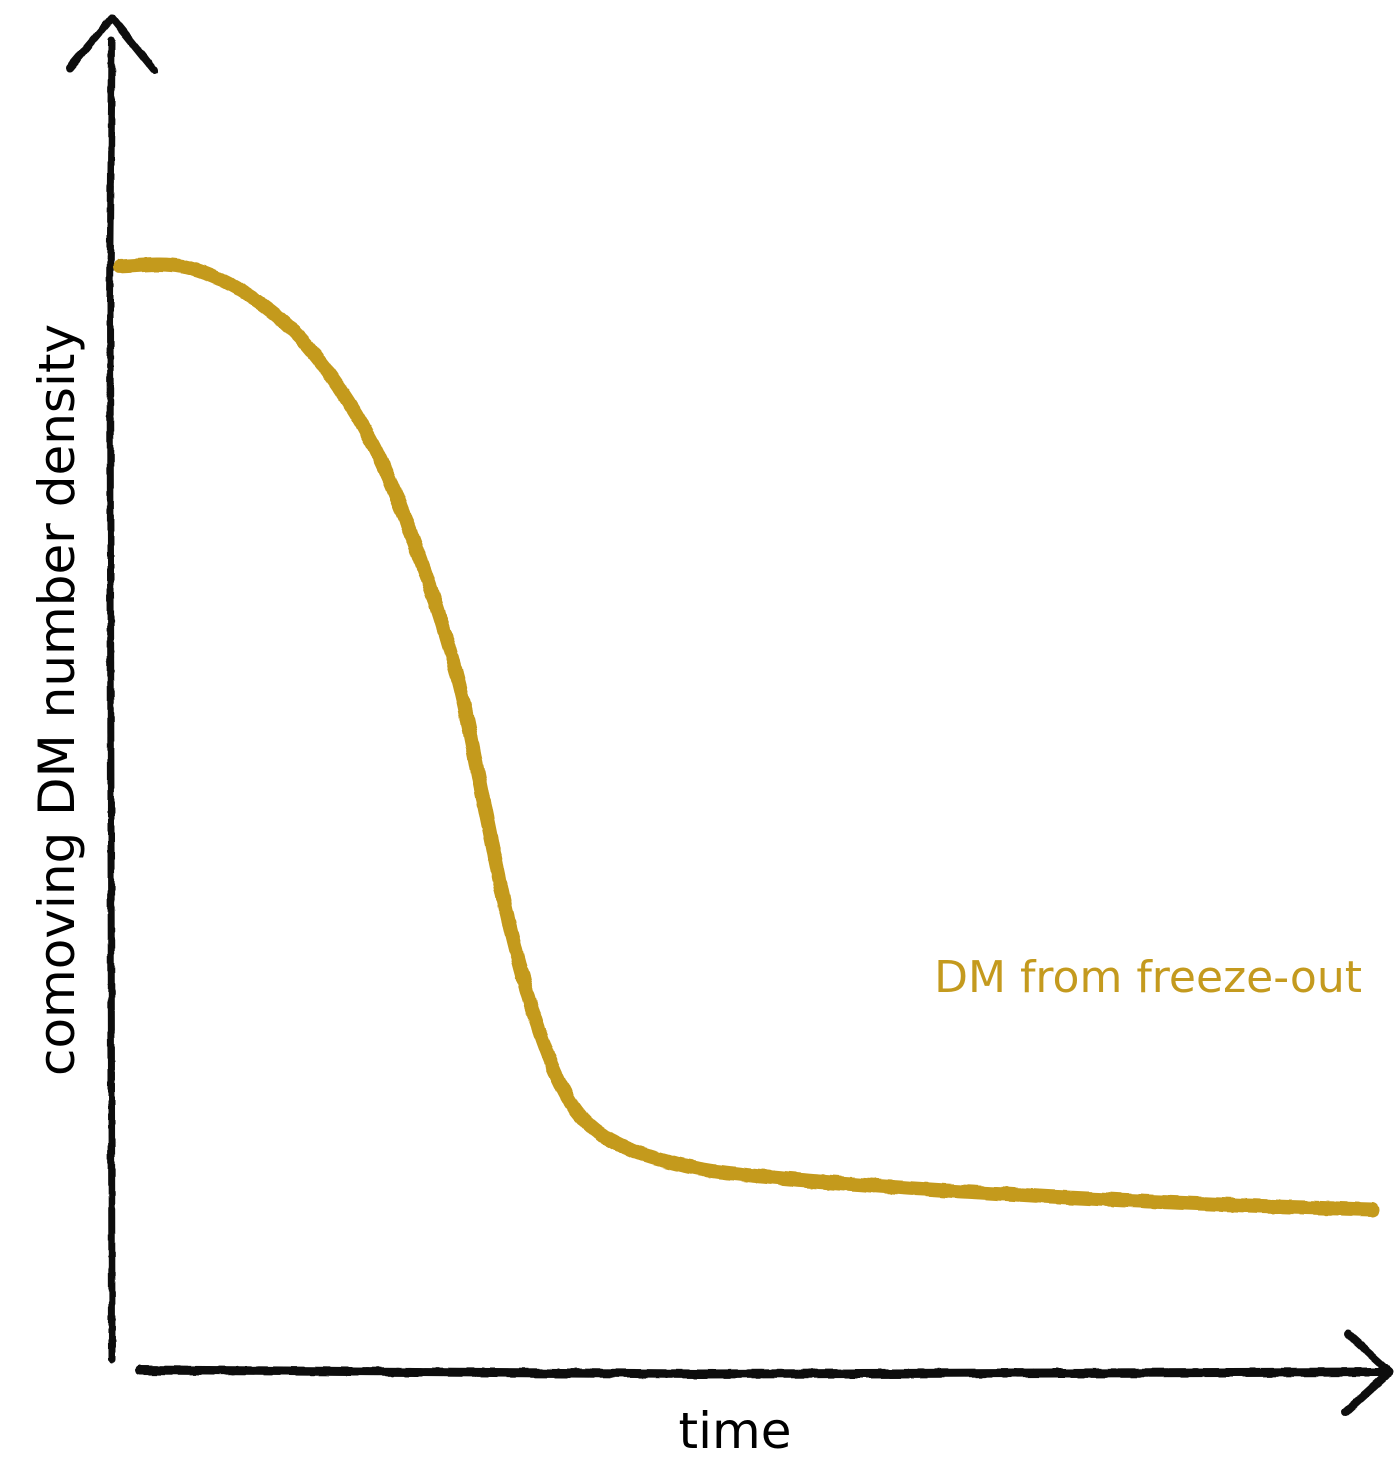 This screenshot has width=1396, height=1460. Describe the element at coordinates (1368, 1373) in the screenshot. I see `x-axis-arrowhead` at that location.